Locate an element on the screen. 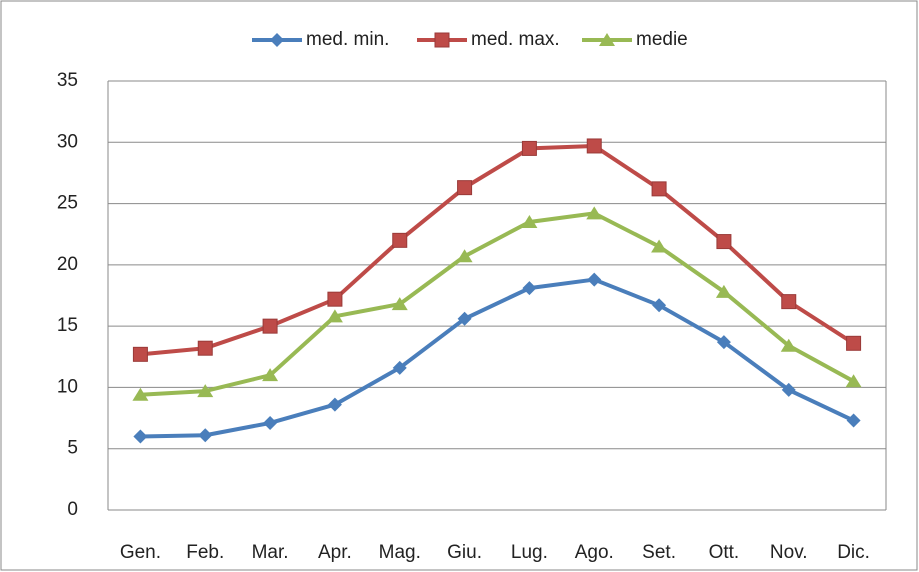 The height and width of the screenshot is (572, 919). legend-label: medie is located at coordinates (662, 39).